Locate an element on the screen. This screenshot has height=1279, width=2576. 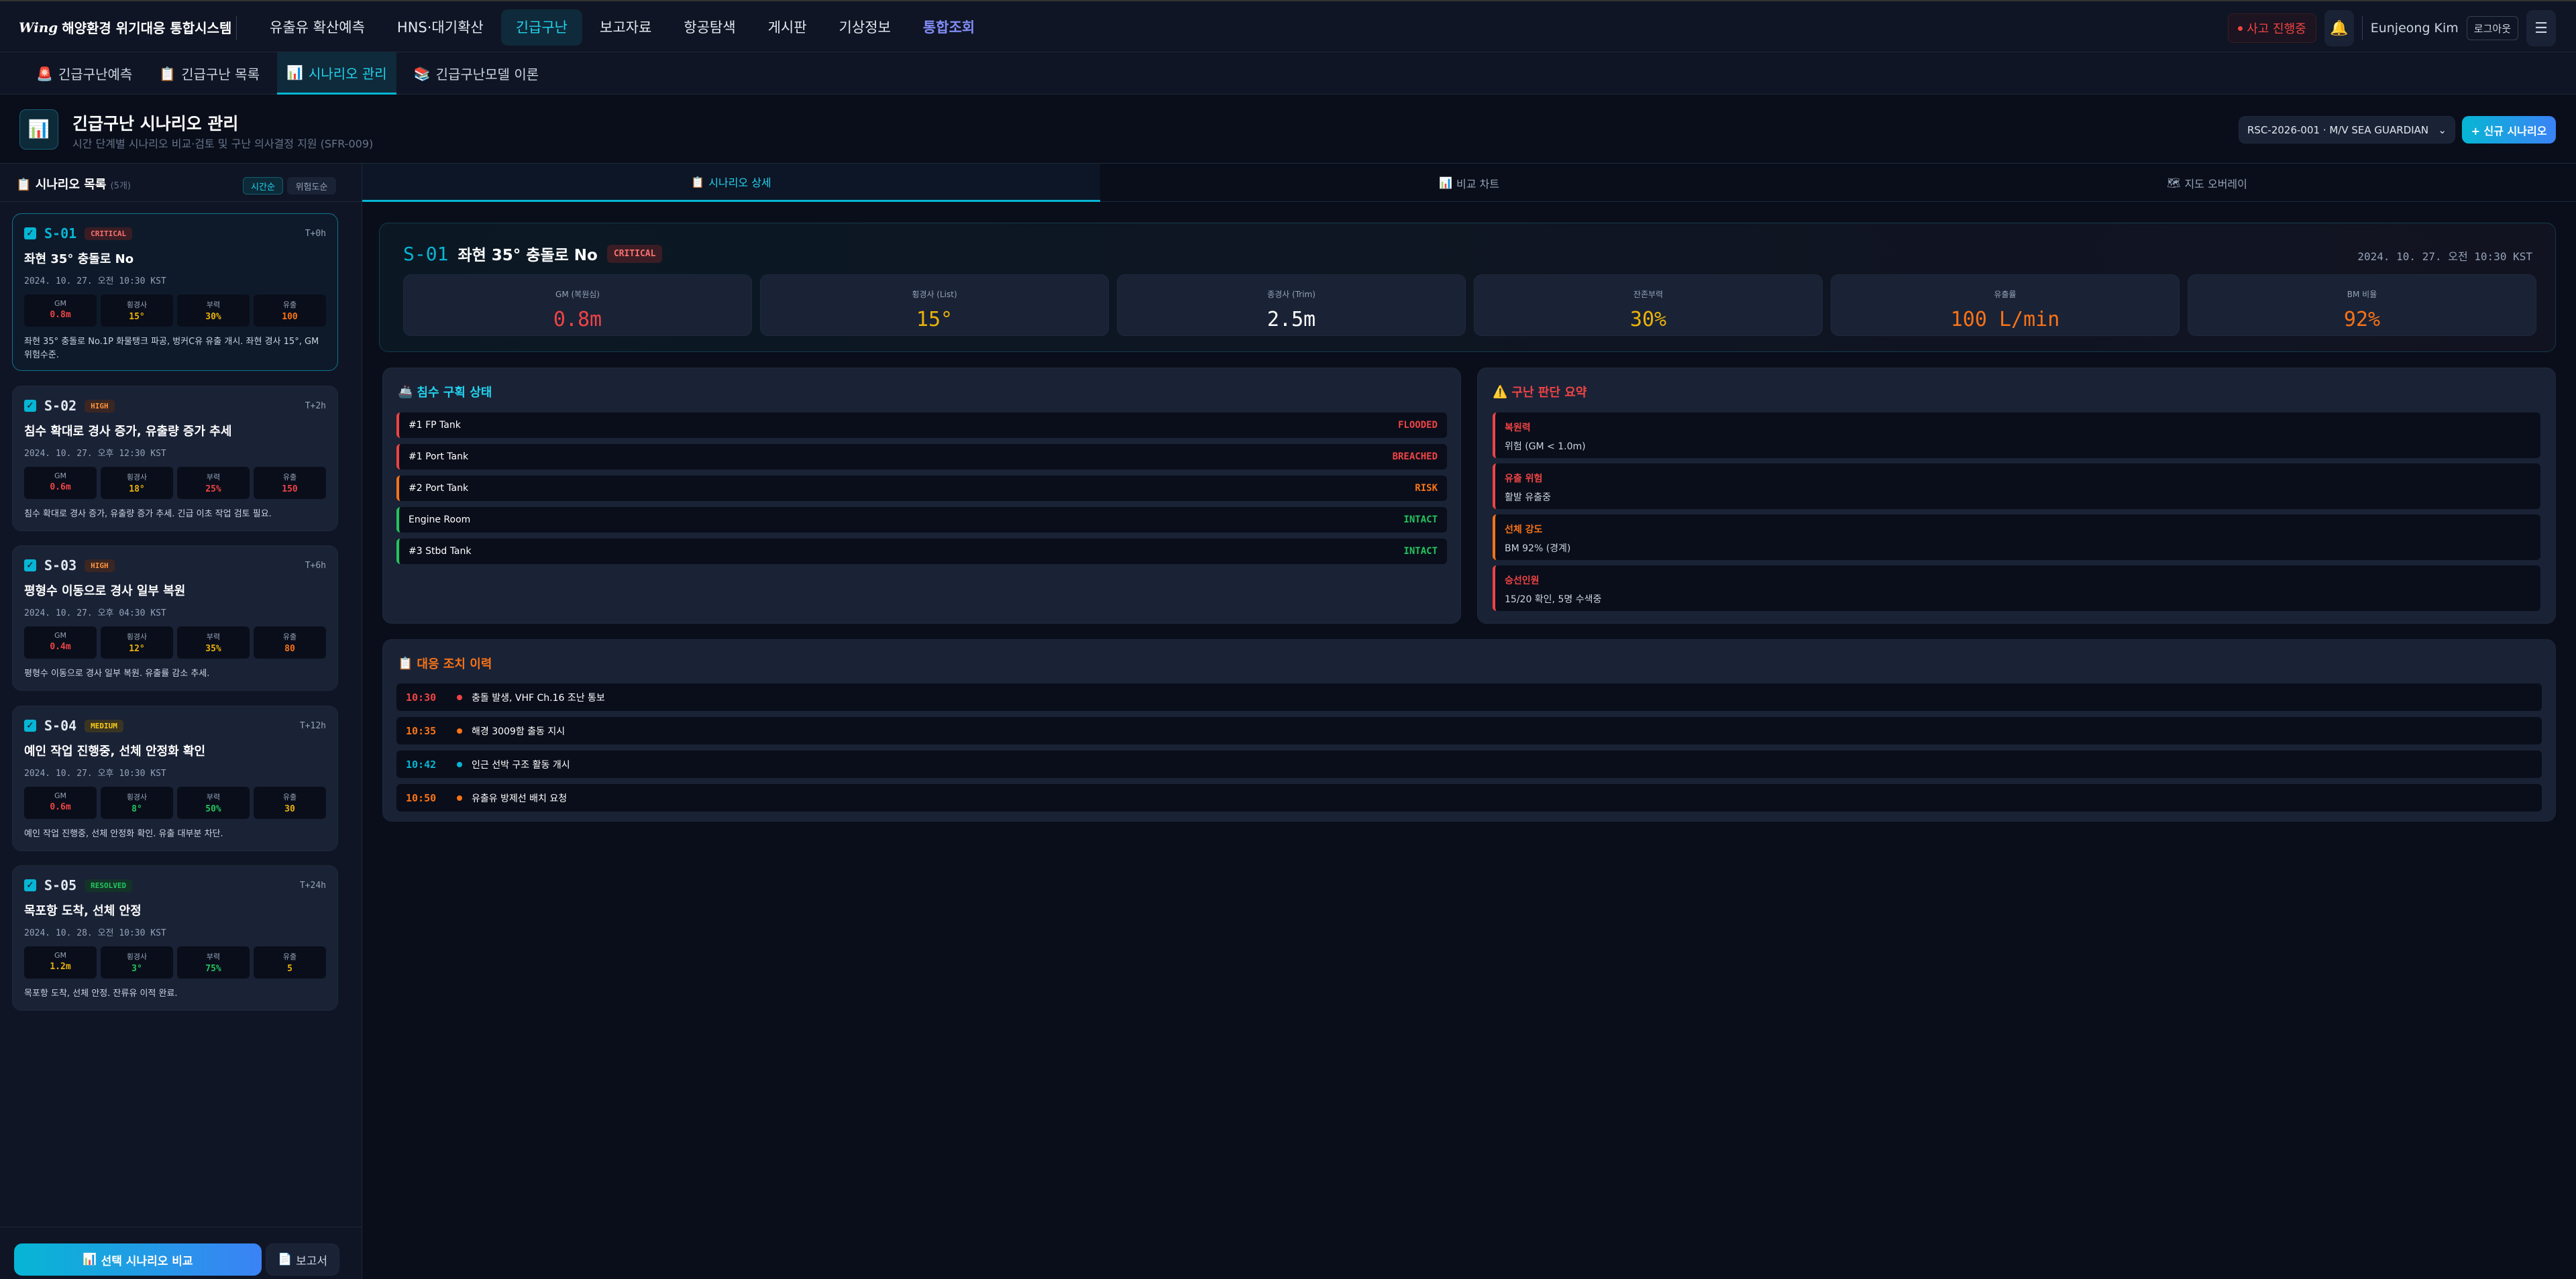
summary-label: 승선인원 is located at coordinates (1522, 580).